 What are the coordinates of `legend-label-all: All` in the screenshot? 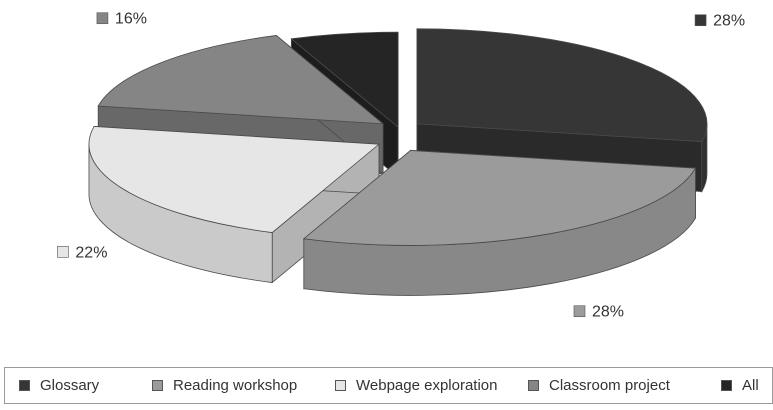 It's located at (750, 385).